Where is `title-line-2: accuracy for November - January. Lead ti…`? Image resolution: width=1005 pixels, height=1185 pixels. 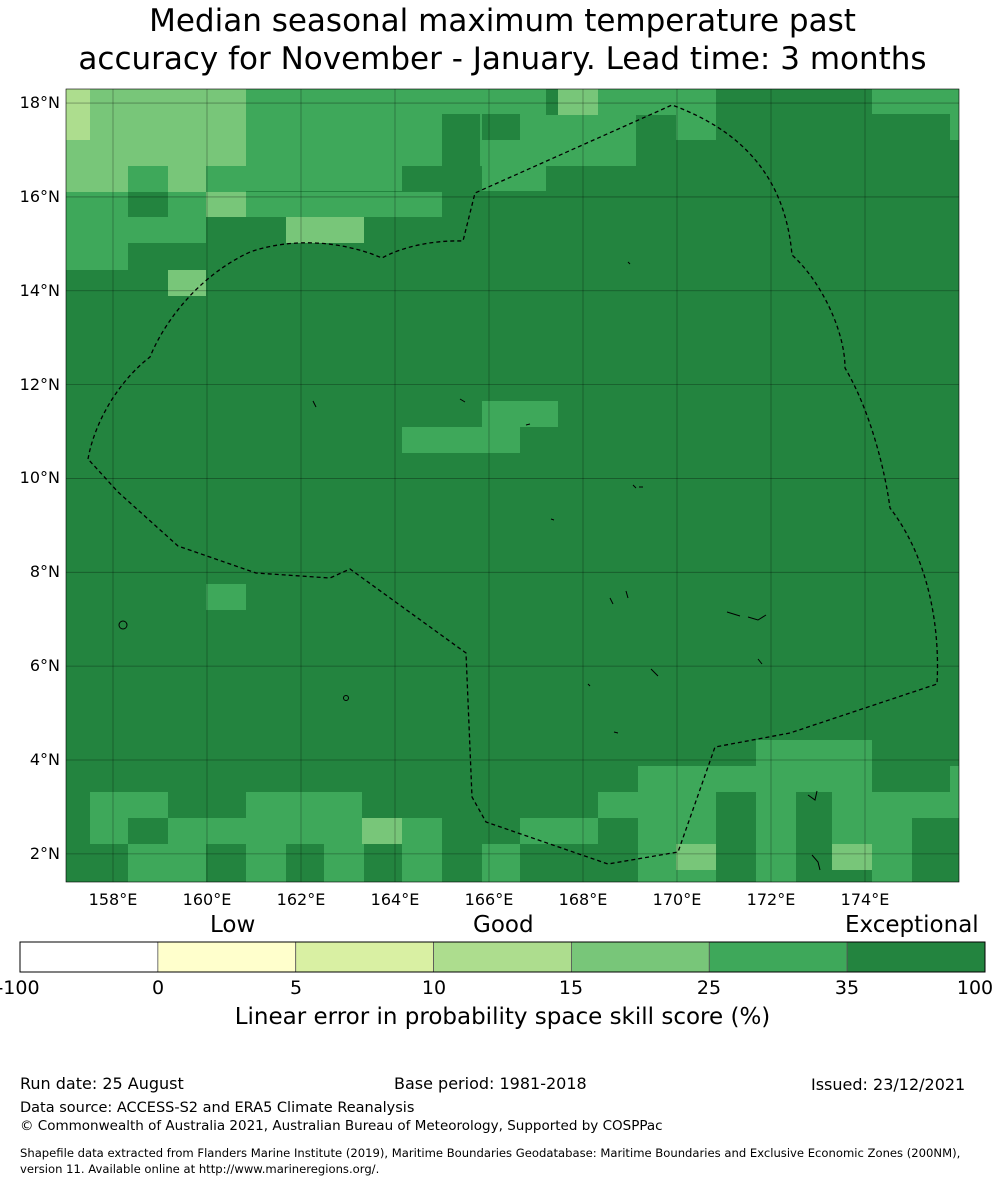 title-line-2: accuracy for November - January. Lead ti… is located at coordinates (502, 59).